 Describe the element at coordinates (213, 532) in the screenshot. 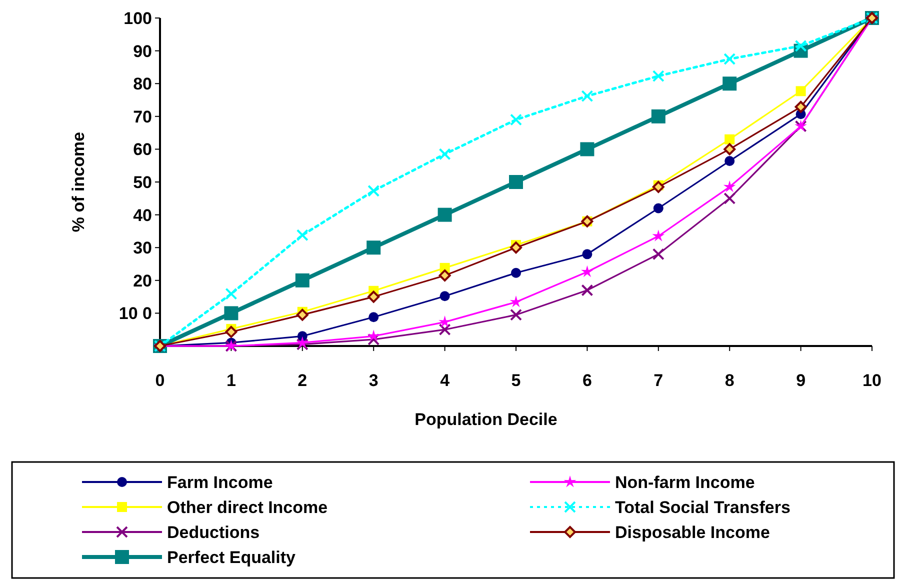

I see `legend-label: Deductions` at that location.